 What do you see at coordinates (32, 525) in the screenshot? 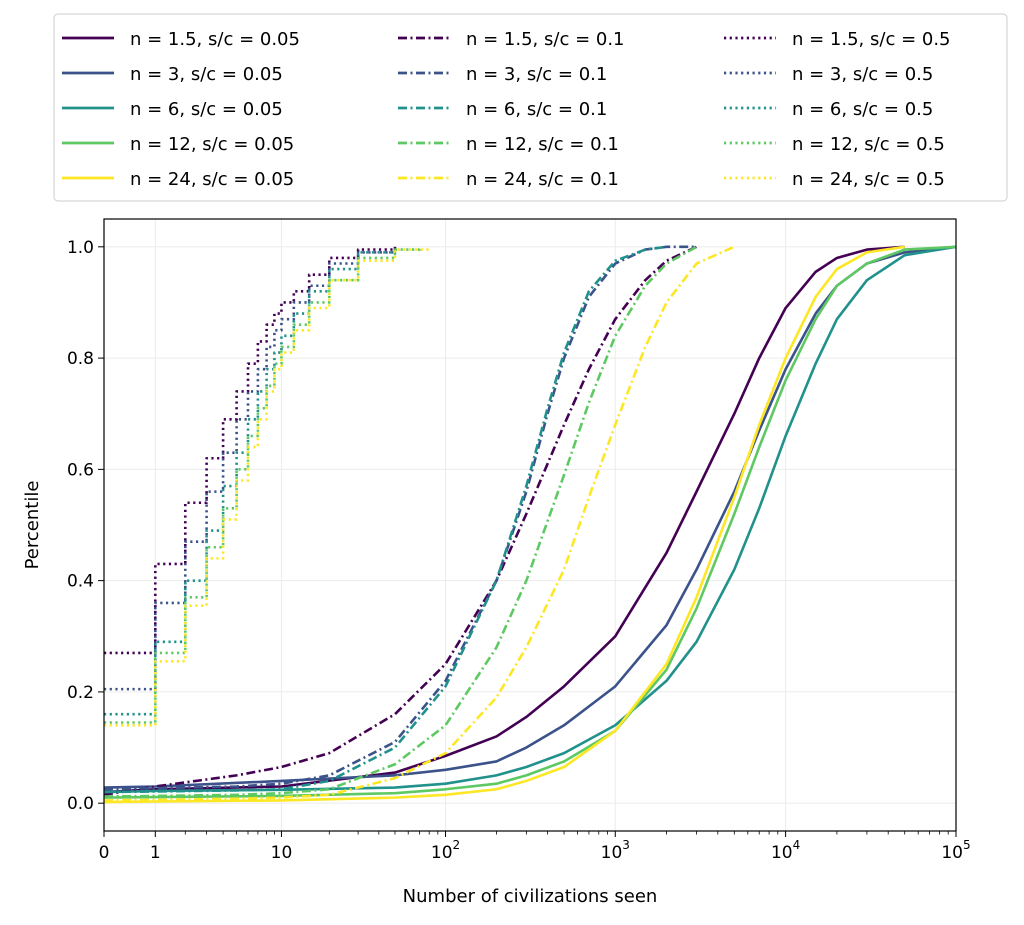
I see `y-axis-label: Percentile` at bounding box center [32, 525].